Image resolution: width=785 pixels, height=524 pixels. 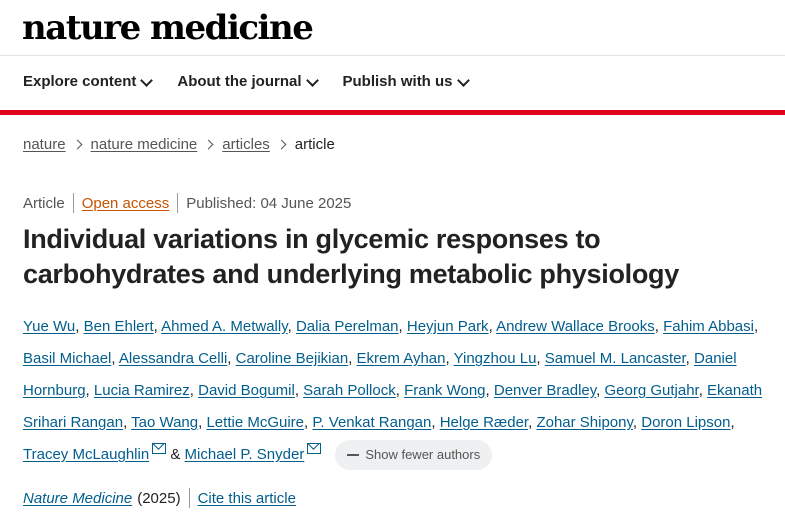 I want to click on nav-explore-content: Explore content, so click(x=88, y=81).